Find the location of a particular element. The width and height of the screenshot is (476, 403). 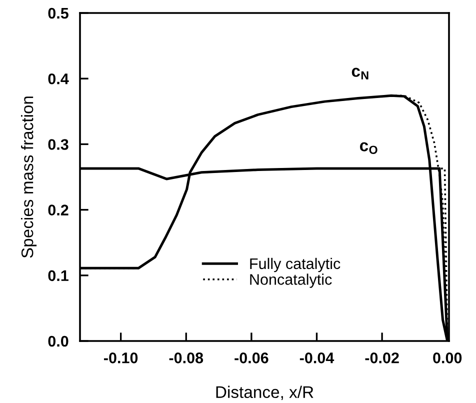

annotation: c$_{N}$ is located at coordinates (360, 74).